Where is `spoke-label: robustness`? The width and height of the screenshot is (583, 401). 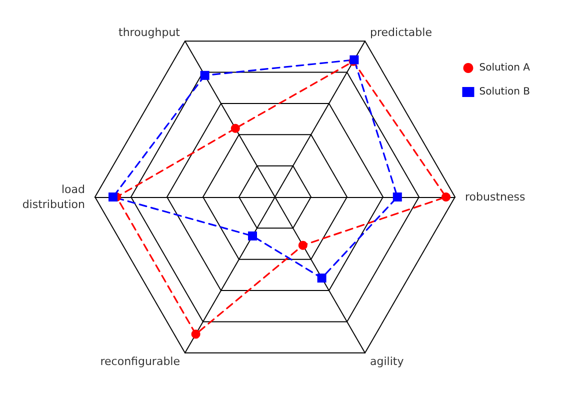 spoke-label: robustness is located at coordinates (495, 197).